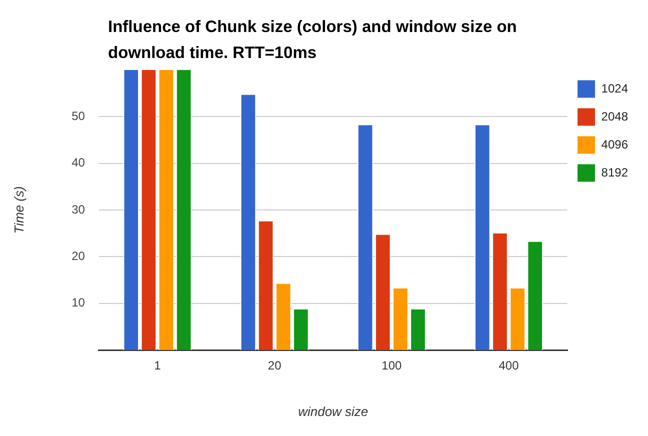 The width and height of the screenshot is (648, 436). I want to click on x-tick-label: 100, so click(392, 365).